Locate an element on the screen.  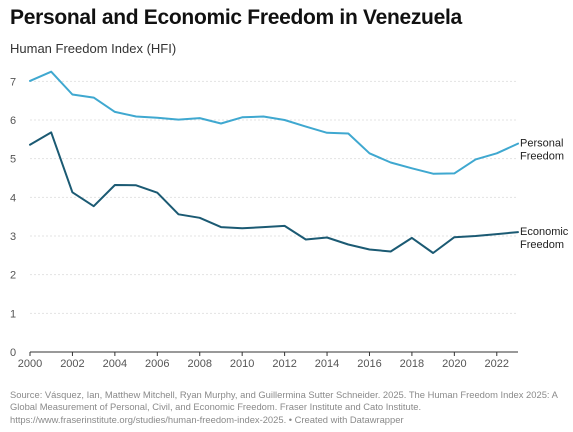
series-label-personal-freedom: Personal Freedom is located at coordinates (542, 150).